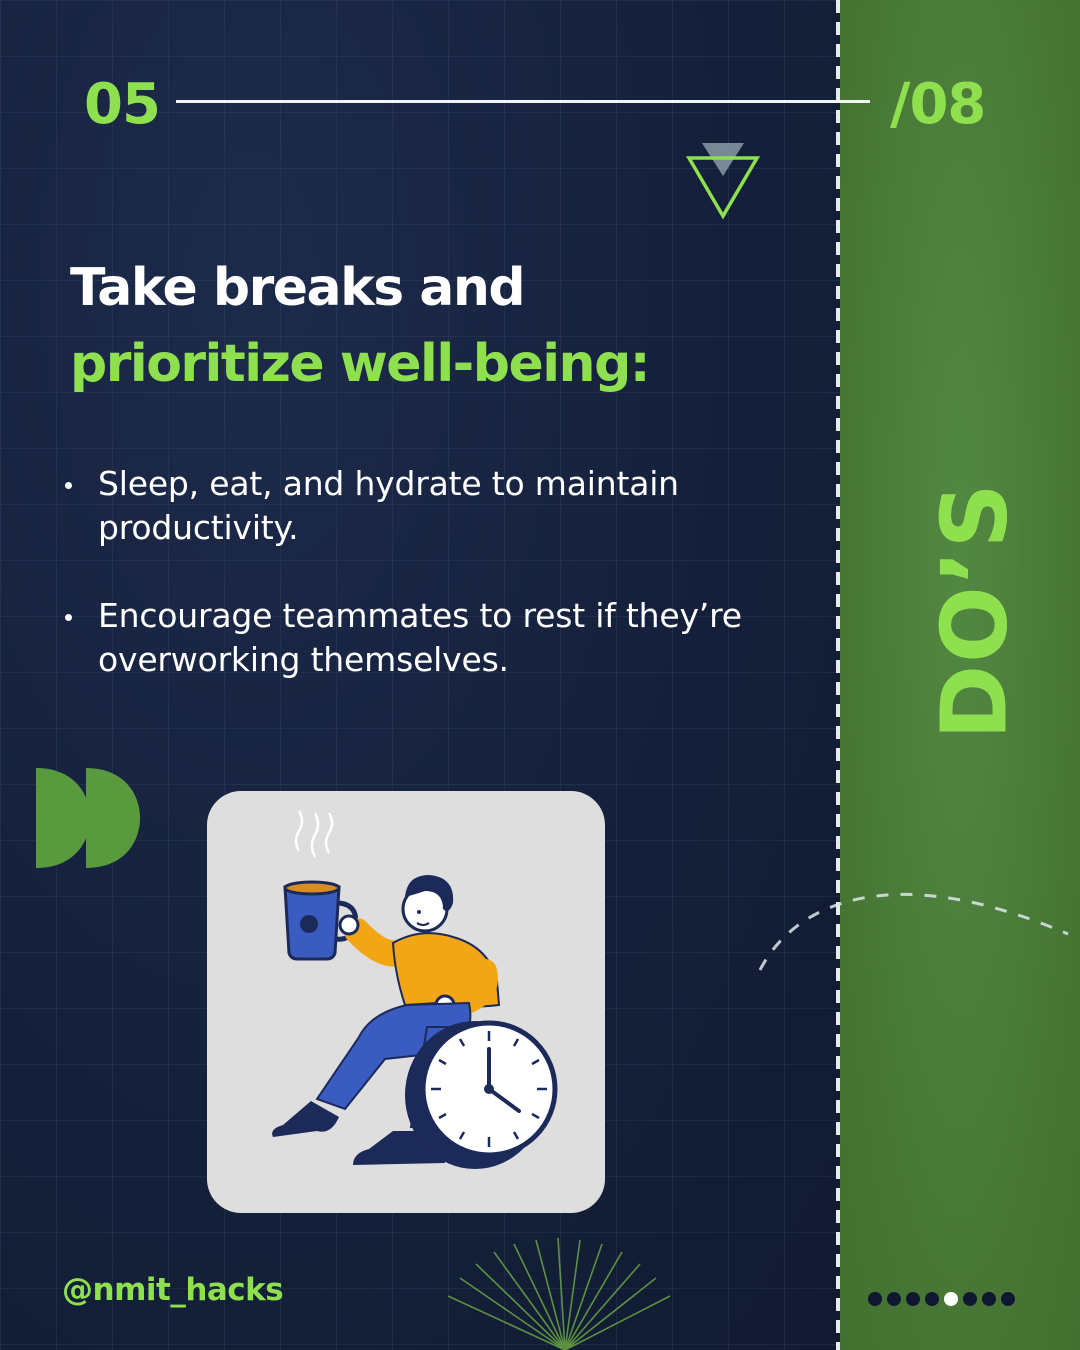 Image resolution: width=1080 pixels, height=1350 pixels. I want to click on title-line-white: Take breaks and, so click(298, 288).